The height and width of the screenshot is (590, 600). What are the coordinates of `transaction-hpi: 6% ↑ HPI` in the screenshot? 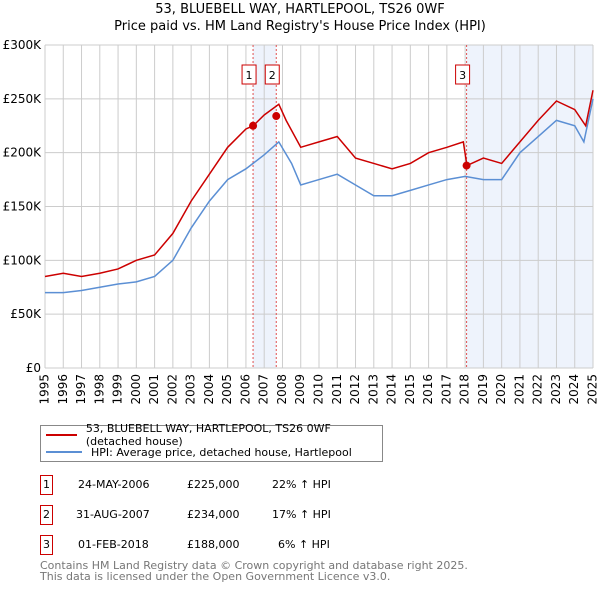 It's located at (304, 544).